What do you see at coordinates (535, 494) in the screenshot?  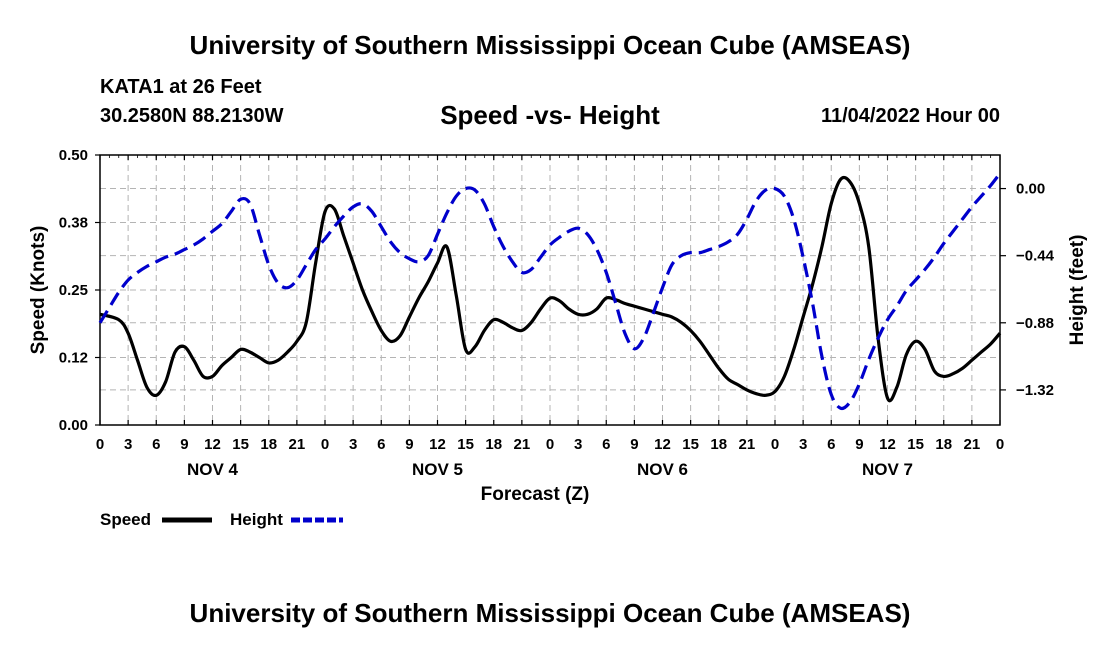 I see `x-axis-title: Forecast (Z)` at bounding box center [535, 494].